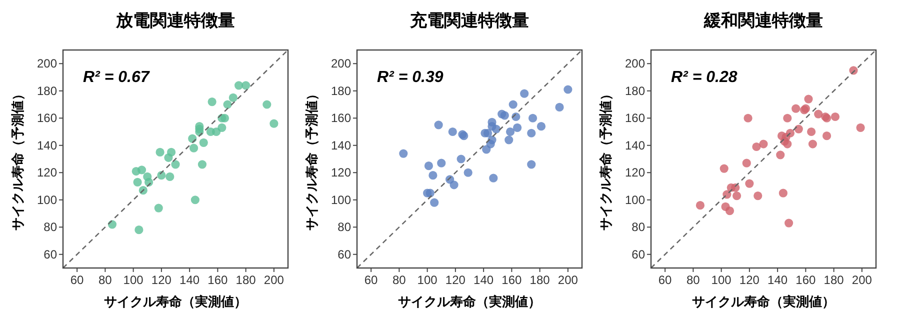 The height and width of the screenshot is (325, 900). Describe the element at coordinates (763, 21) in the screenshot. I see `chart-title: 緩和関連特徴量` at that location.